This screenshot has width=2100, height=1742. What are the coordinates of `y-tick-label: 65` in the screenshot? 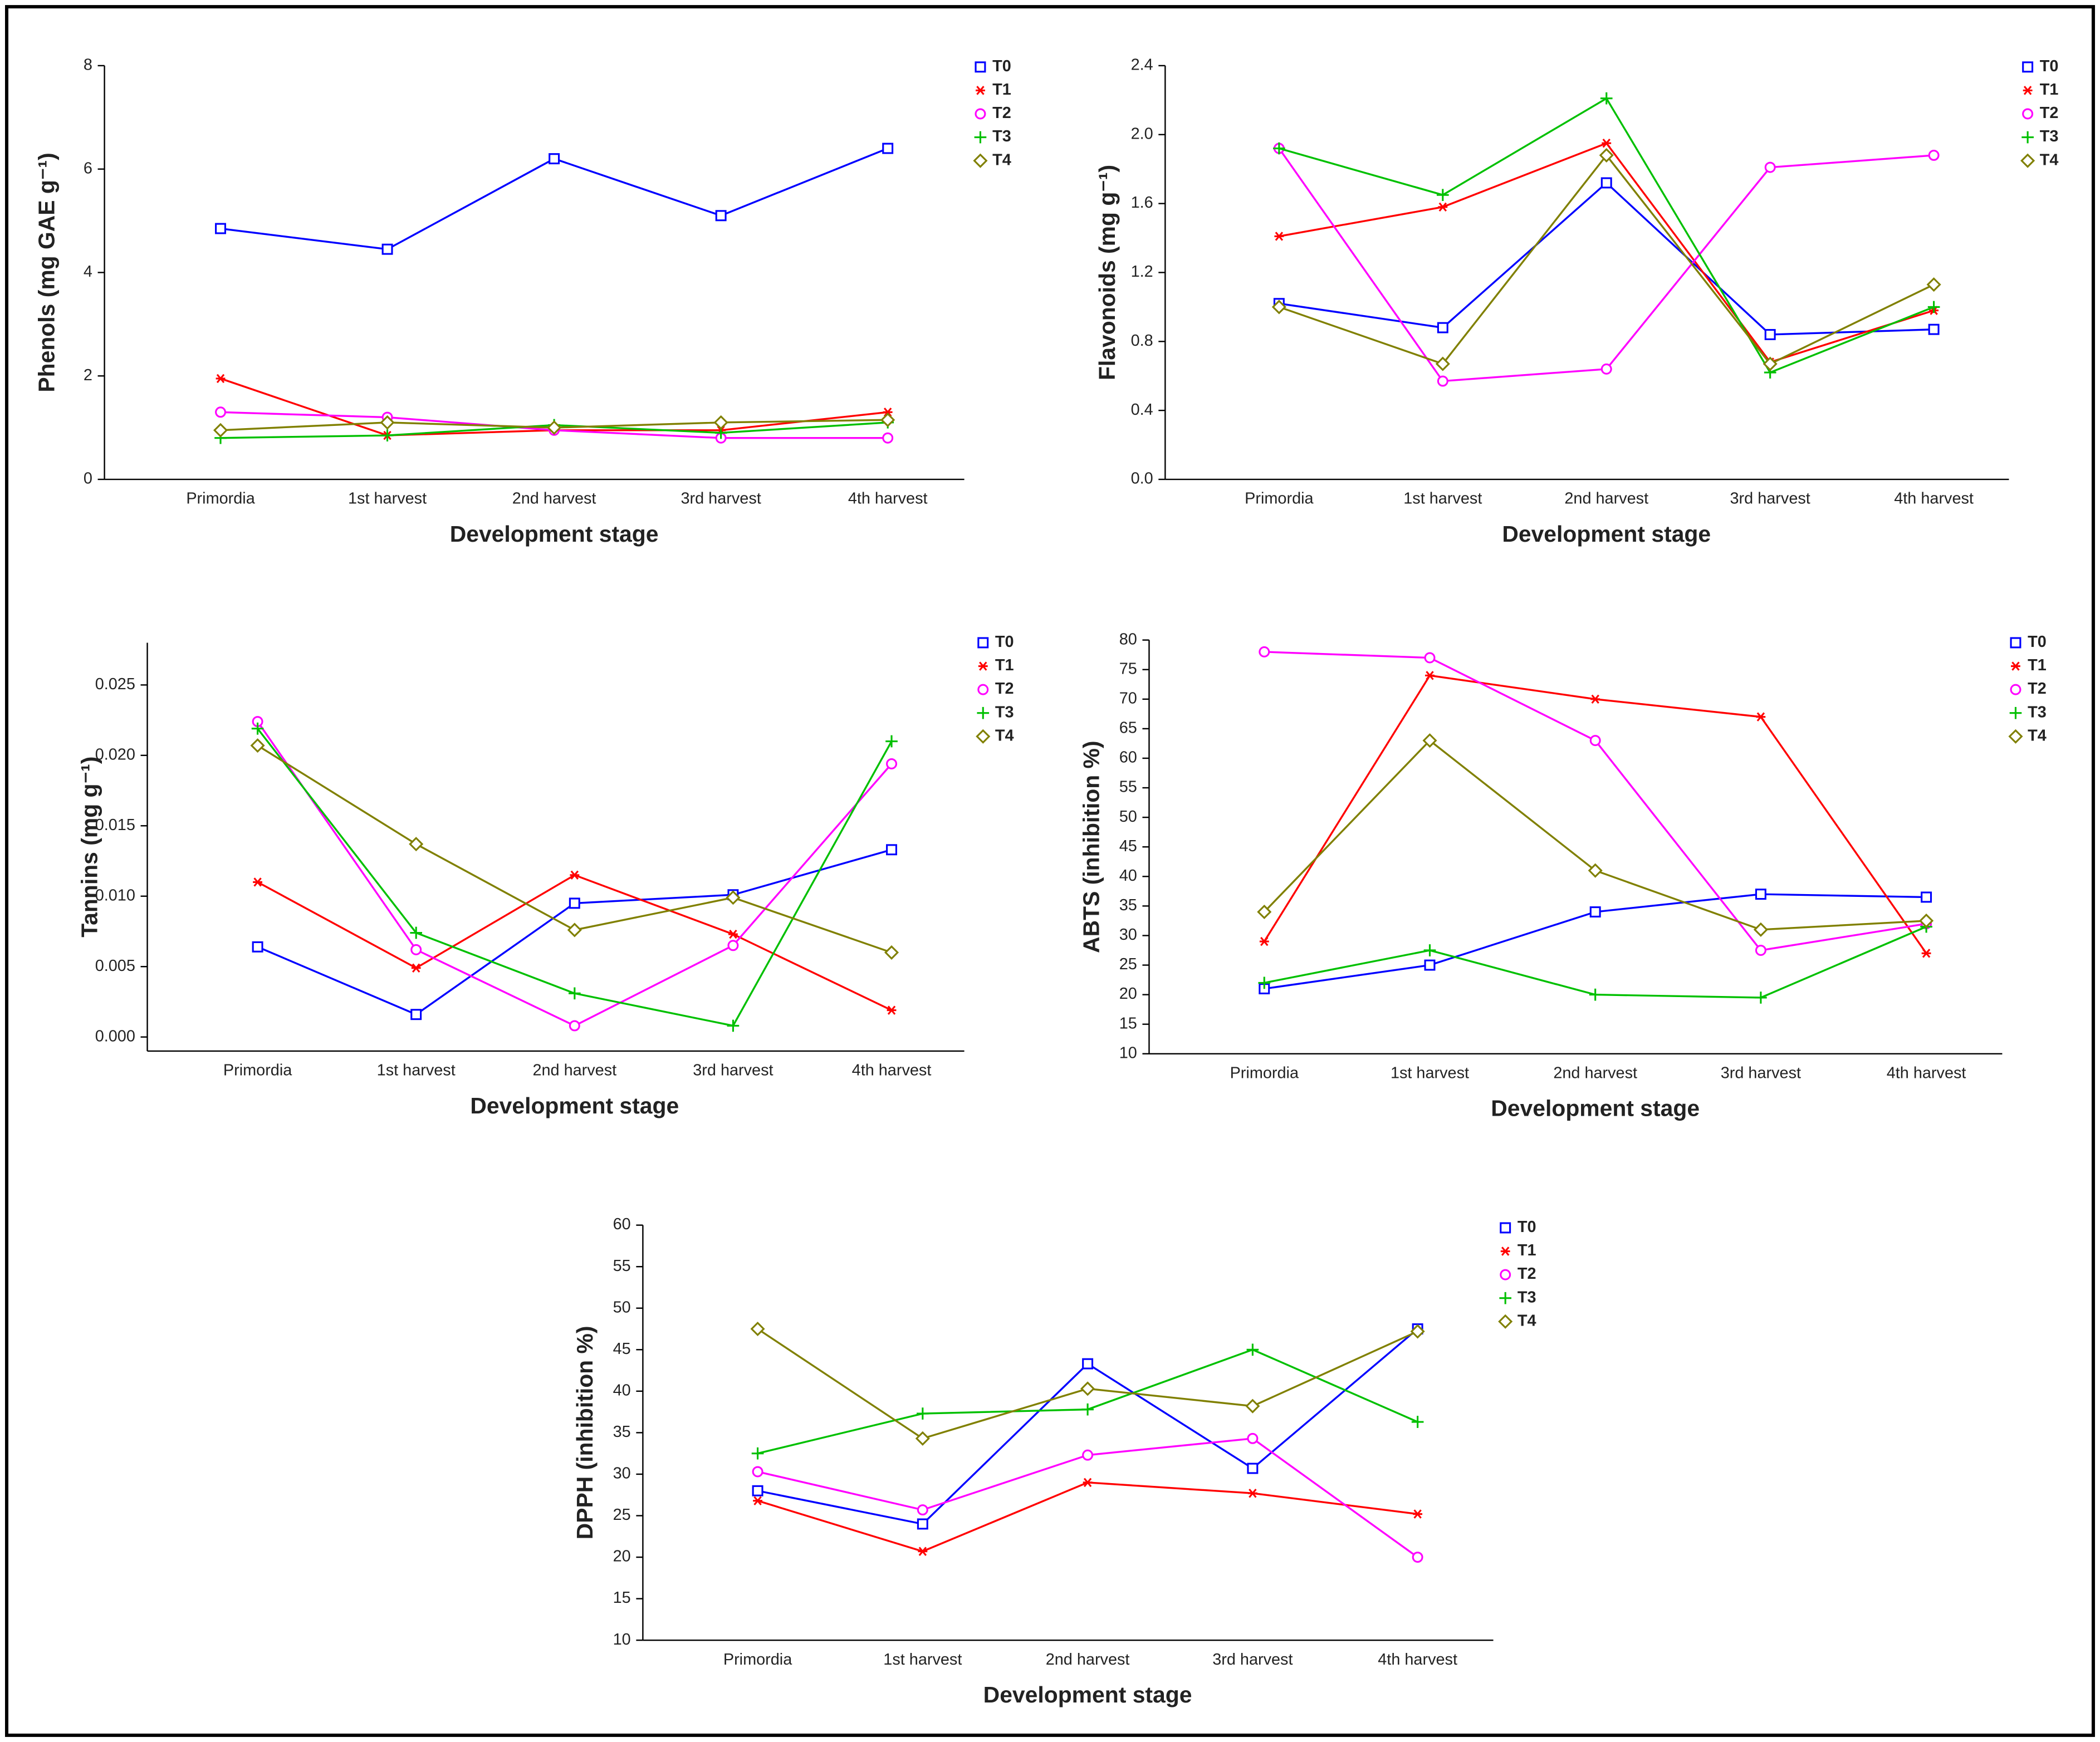 It's located at (1128, 728).